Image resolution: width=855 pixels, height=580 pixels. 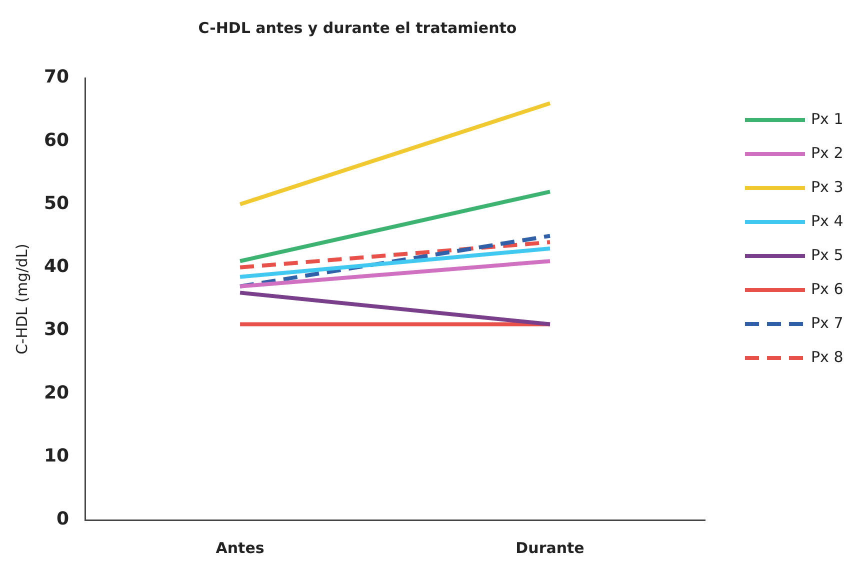 I want to click on legend-label: Px 5, so click(x=827, y=255).